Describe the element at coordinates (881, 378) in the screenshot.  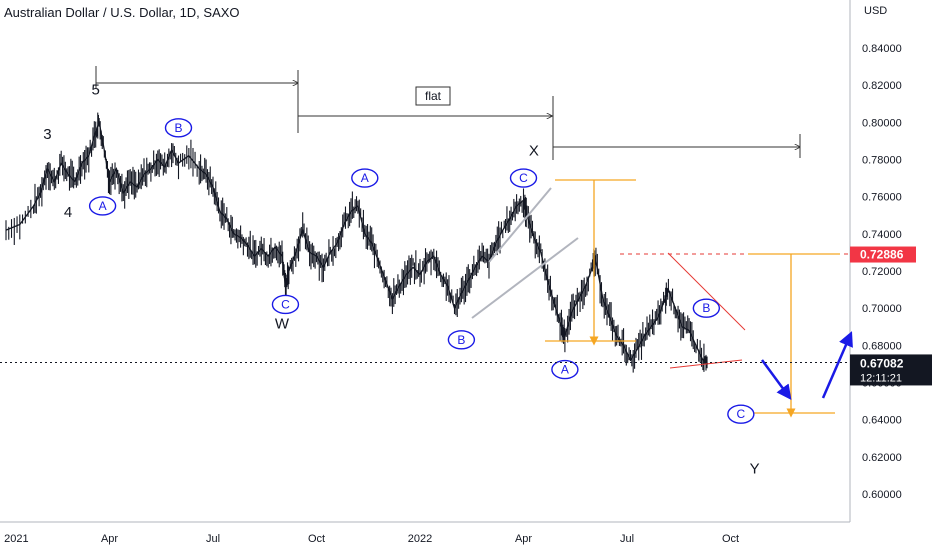
I see `countdown-label: 12:11:21` at that location.